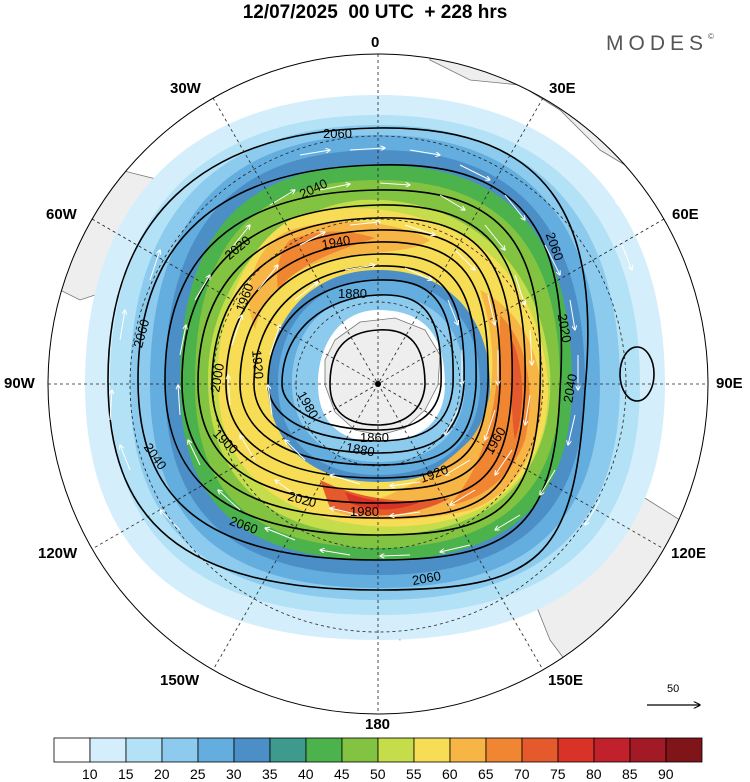 The width and height of the screenshot is (750, 782). I want to click on longitude-label-90e: 90E, so click(729, 383).